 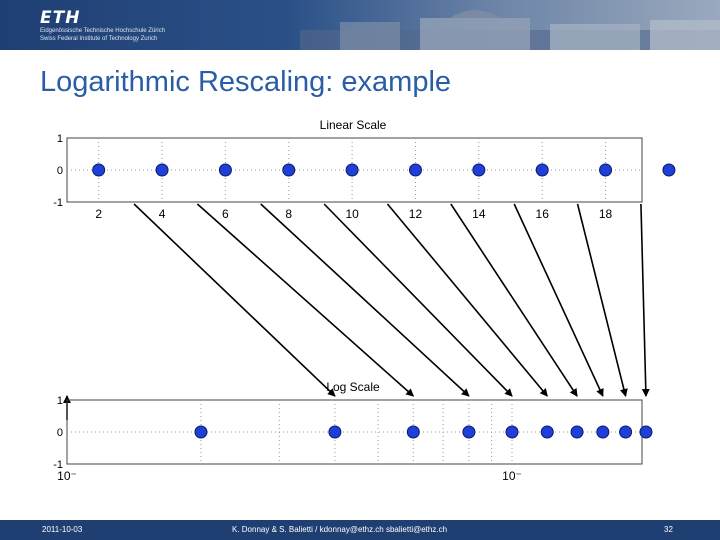 I want to click on page-number: 32, so click(x=668, y=529).